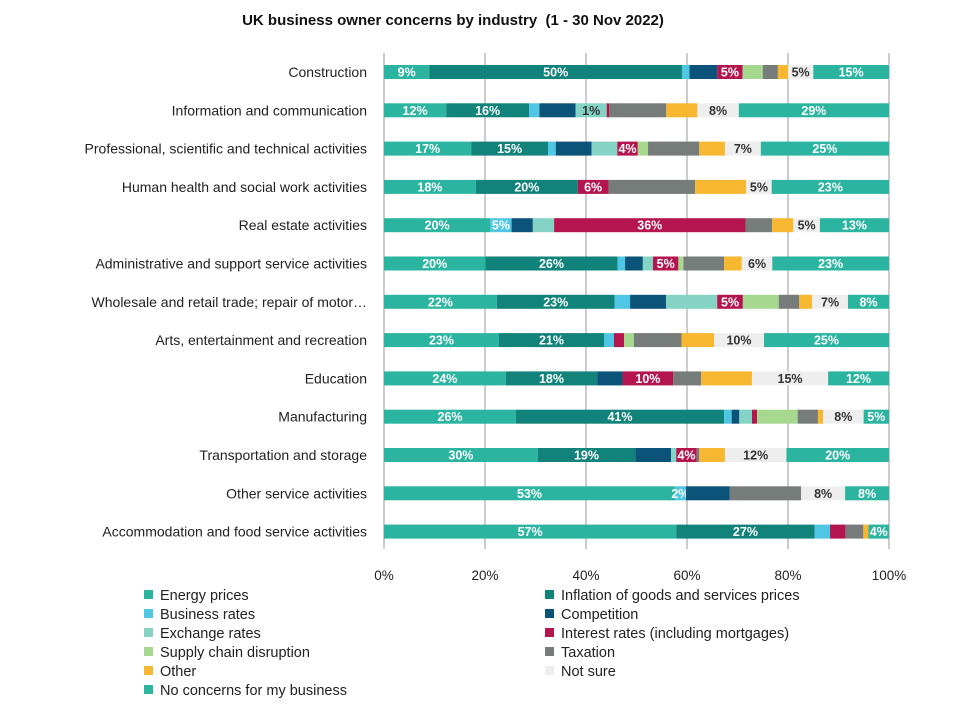 The width and height of the screenshot is (955, 714). What do you see at coordinates (245, 691) in the screenshot?
I see `legend-item: No concerns for my business` at bounding box center [245, 691].